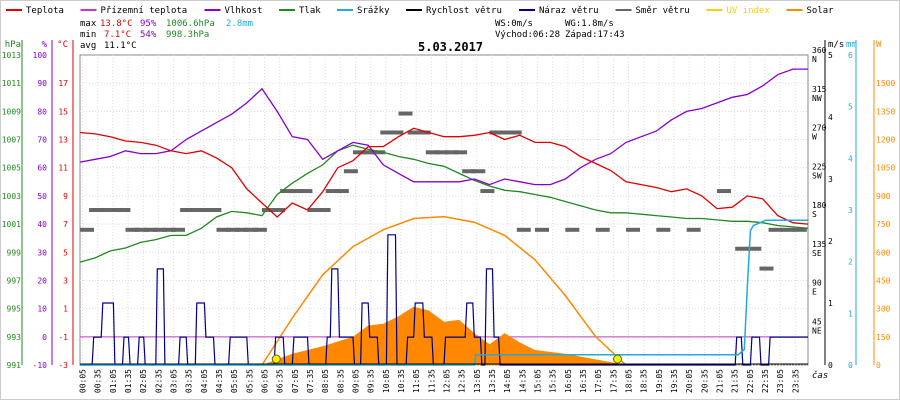 The image size is (900, 400). Describe the element at coordinates (814, 59) in the screenshot. I see `wind-dir-label: N` at that location.